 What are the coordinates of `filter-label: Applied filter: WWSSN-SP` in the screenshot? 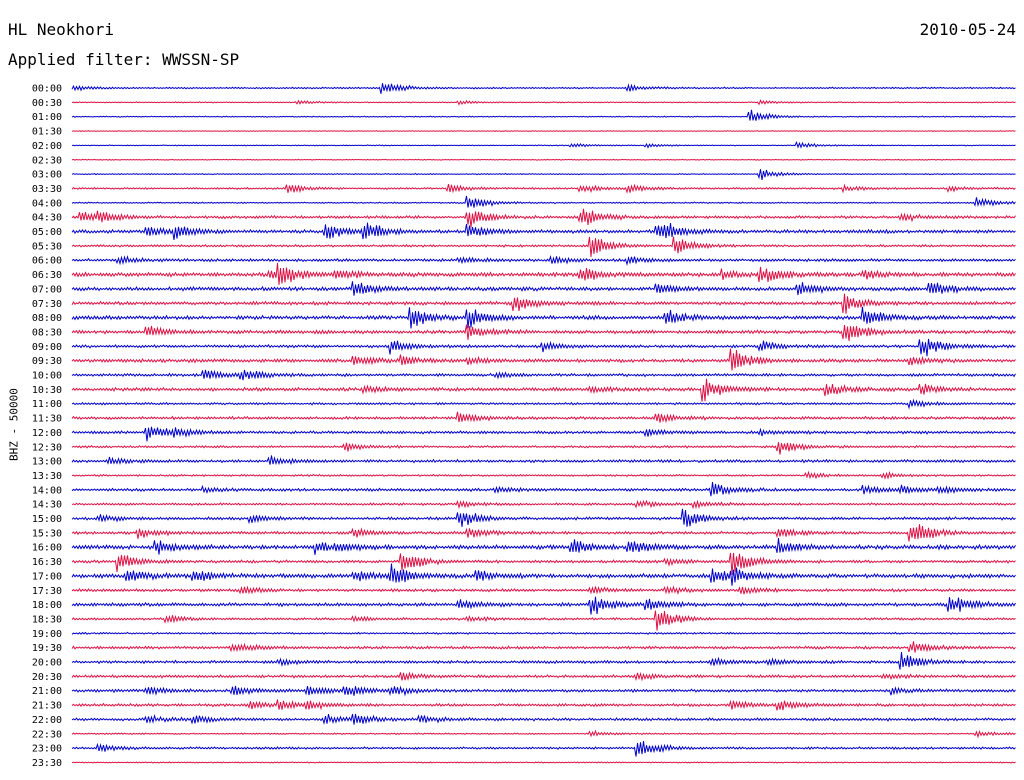 It's located at (124, 59).